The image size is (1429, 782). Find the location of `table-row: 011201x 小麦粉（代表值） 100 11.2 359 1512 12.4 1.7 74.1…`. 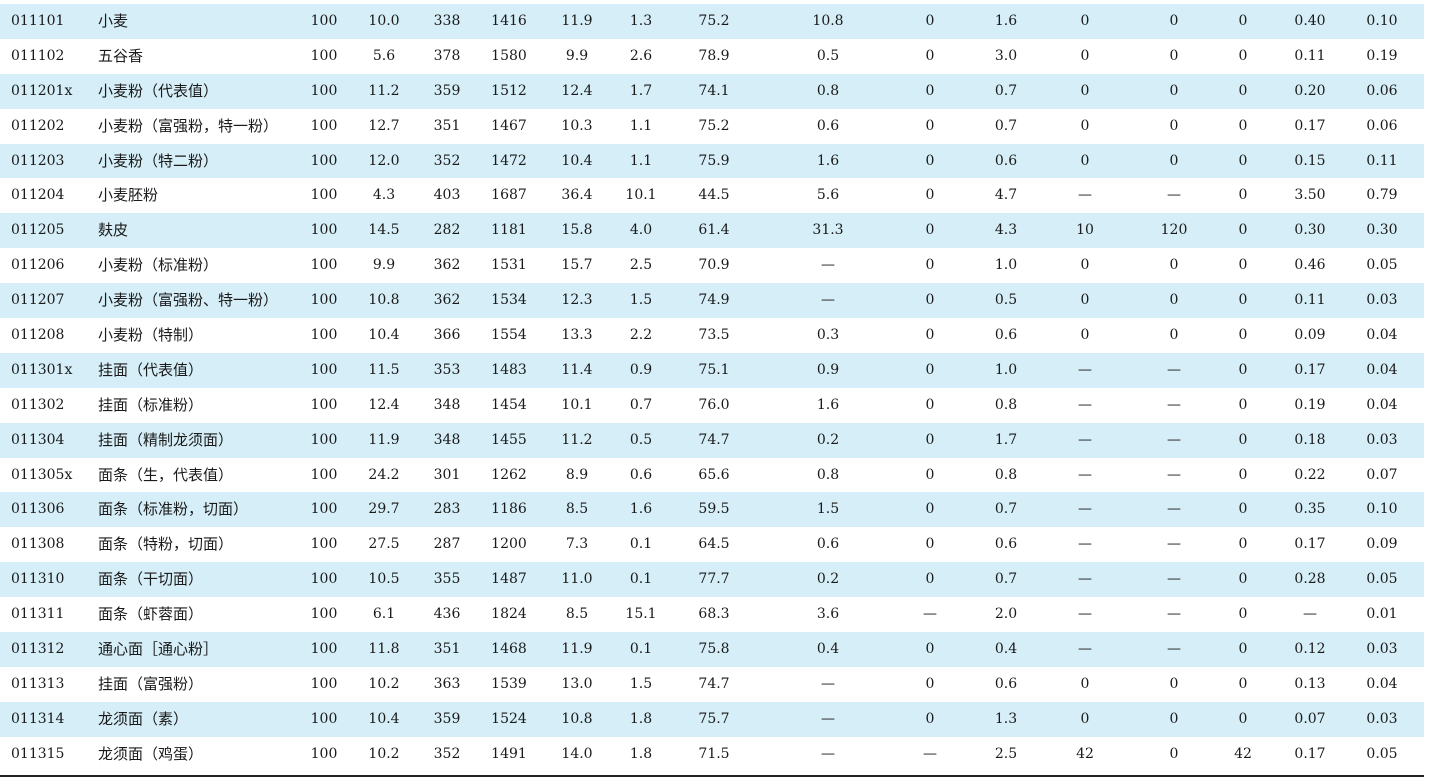

table-row: 011201x 小麦粉（代表值） 100 11.2 359 1512 12.4 1.7 74.1… is located at coordinates (712, 91).